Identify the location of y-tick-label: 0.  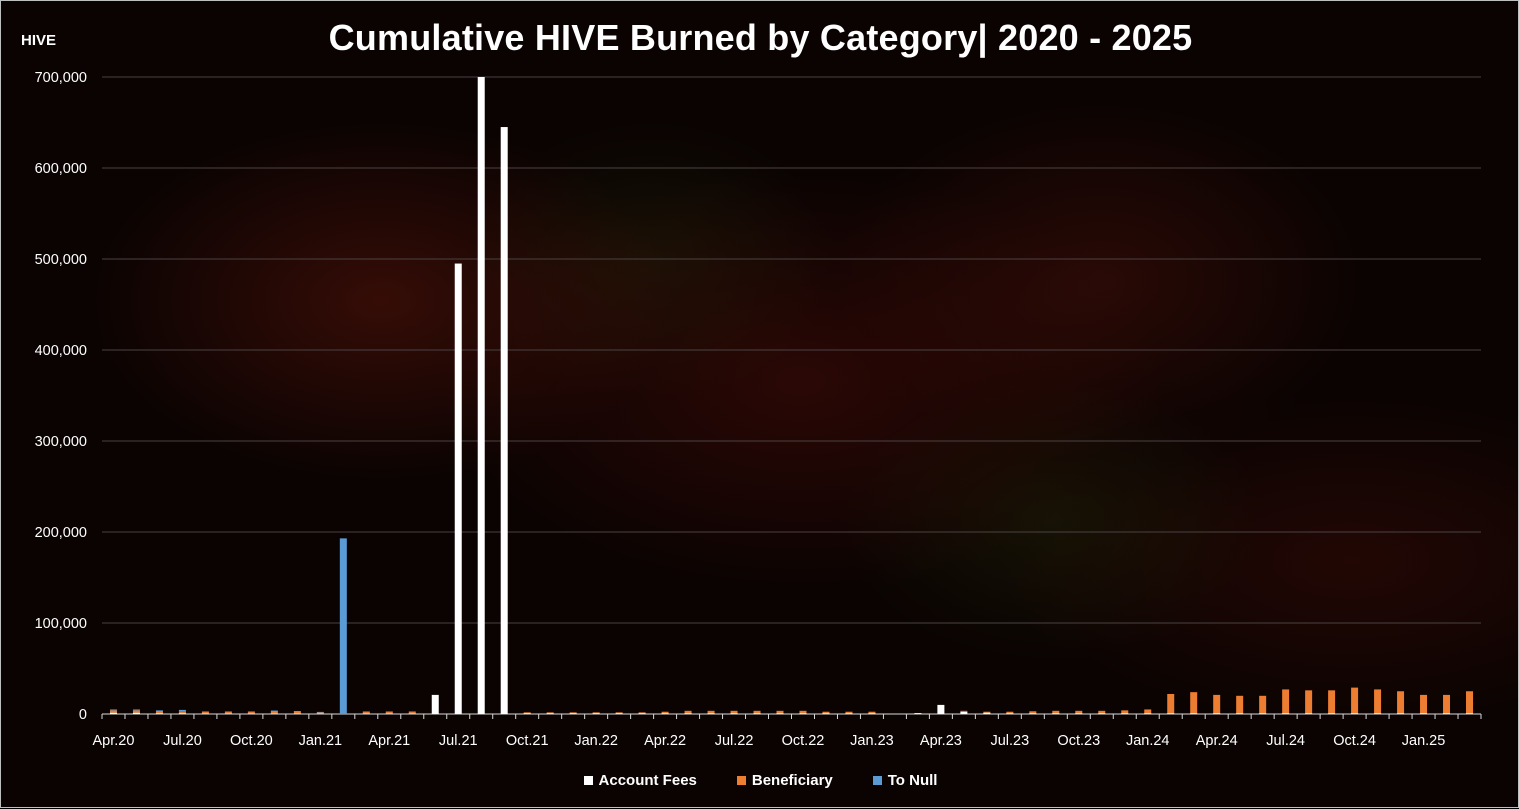
(83, 715).